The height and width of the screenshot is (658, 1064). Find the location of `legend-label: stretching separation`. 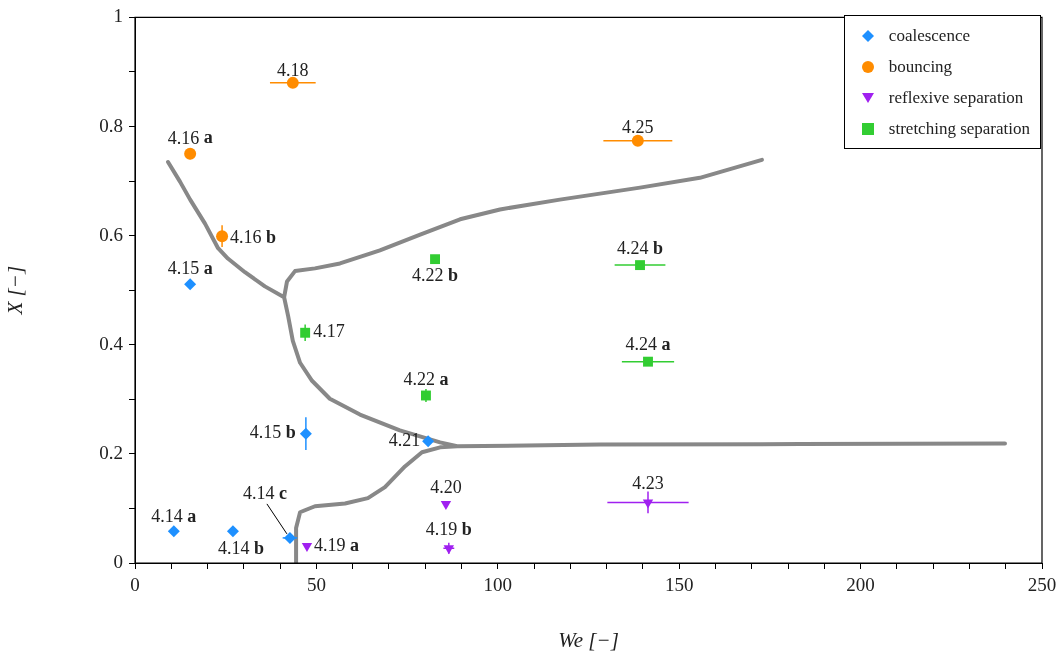

legend-label: stretching separation is located at coordinates (959, 128).